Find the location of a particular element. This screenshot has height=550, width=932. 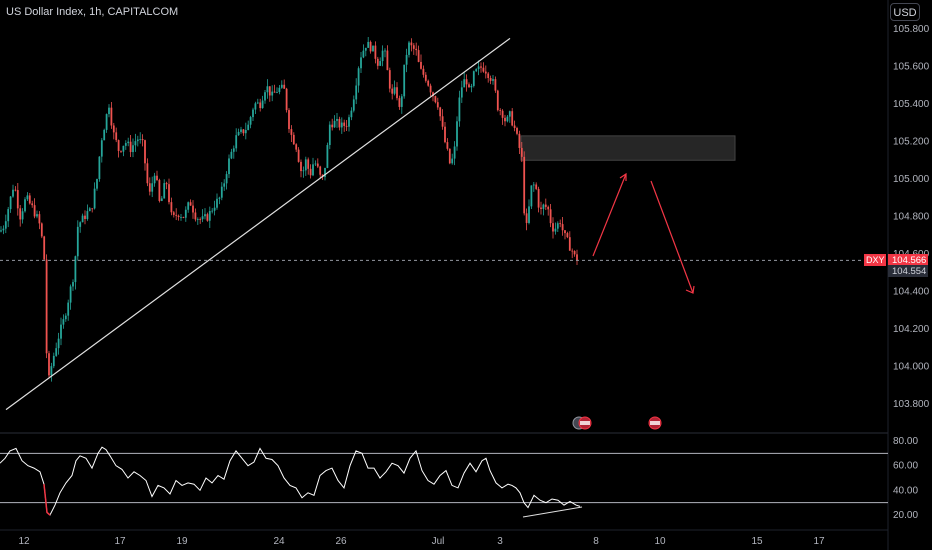

price-tick-label: 105.400 is located at coordinates (911, 104).